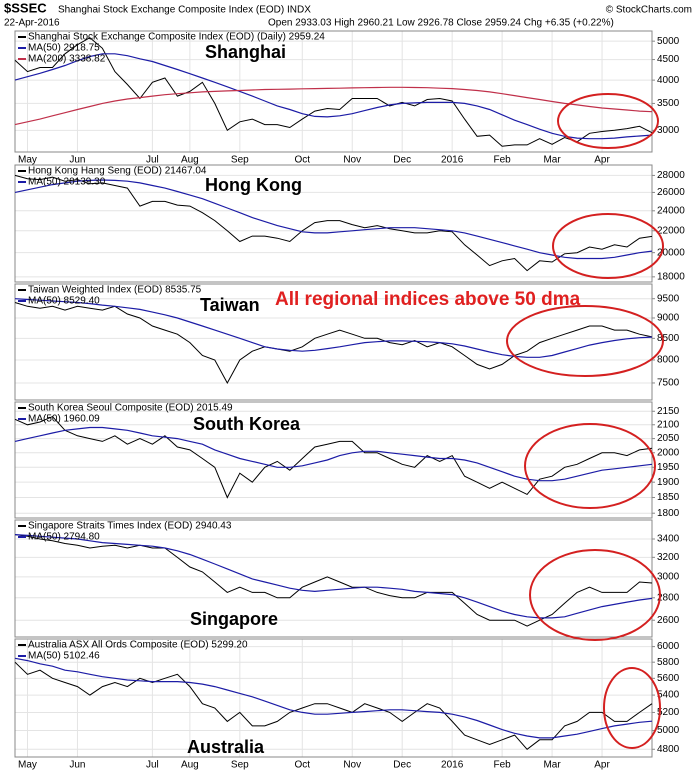 This screenshot has width=700, height=780. I want to click on panel-label: Taiwan, so click(230, 305).